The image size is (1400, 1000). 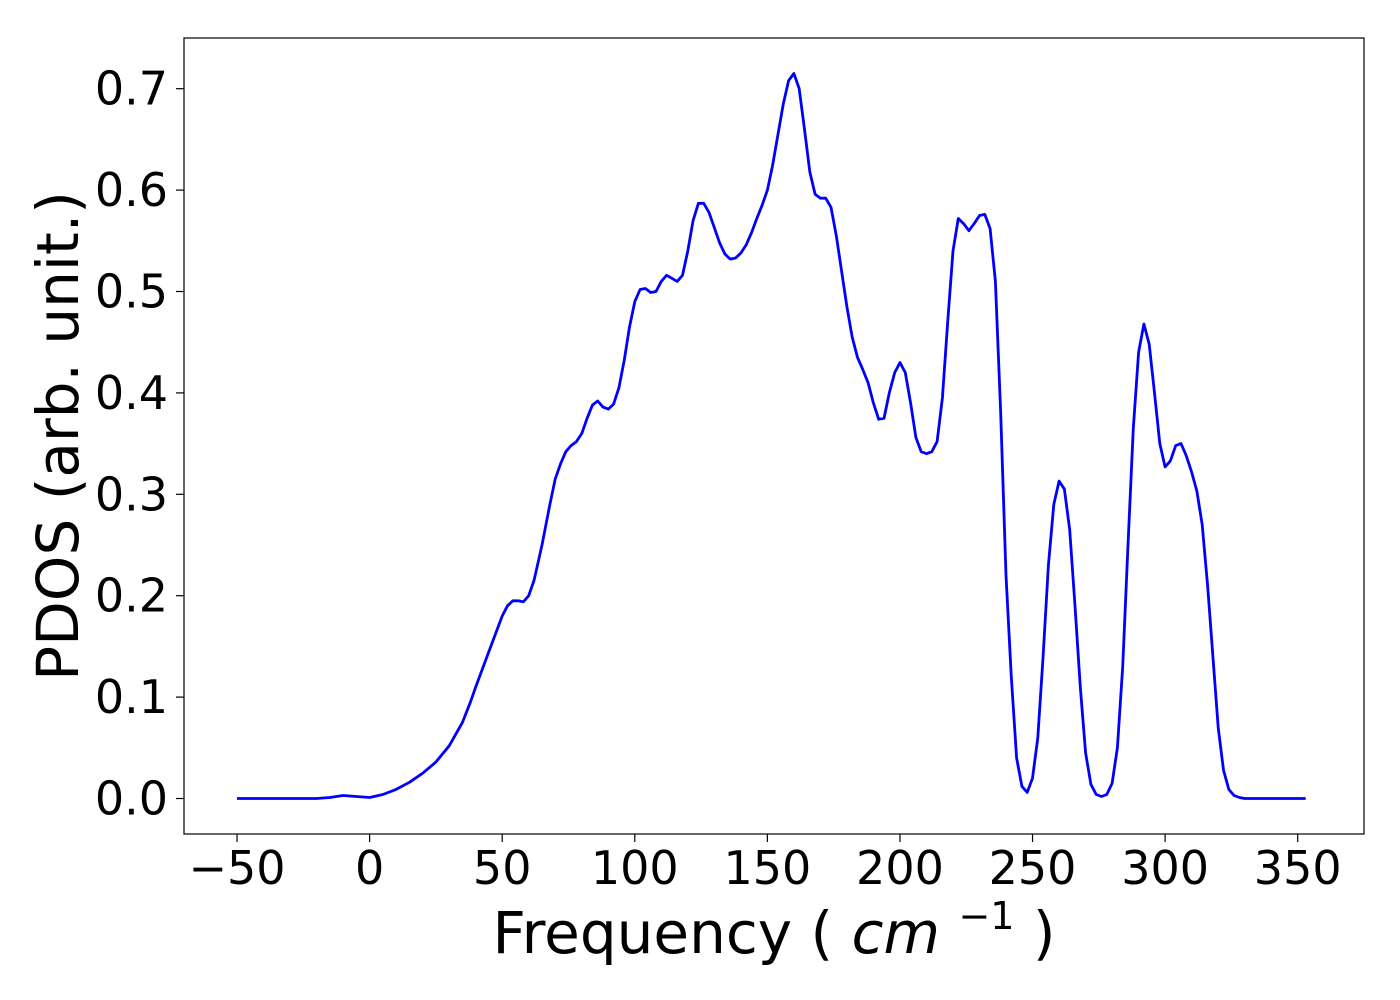 What do you see at coordinates (139, 444) in the screenshot?
I see `y-axis: 0.0 0.1 0.2 0.3 0.4 0.5 0.6 0.7` at bounding box center [139, 444].